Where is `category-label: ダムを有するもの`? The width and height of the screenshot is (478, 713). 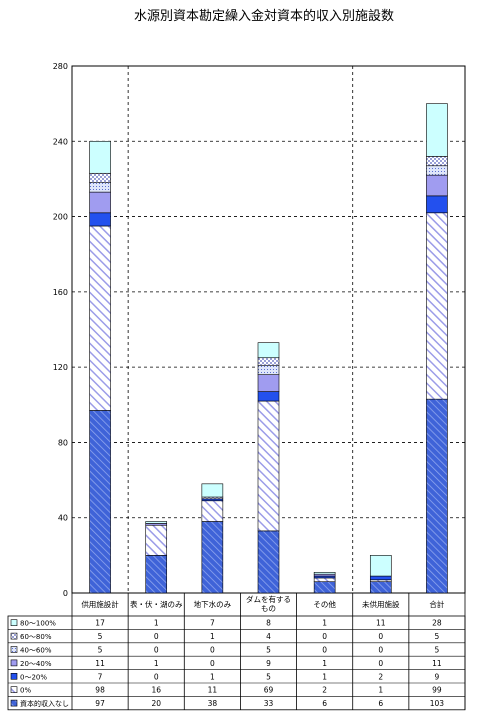
category-label: ダムを有するもの is located at coordinates (268, 603).